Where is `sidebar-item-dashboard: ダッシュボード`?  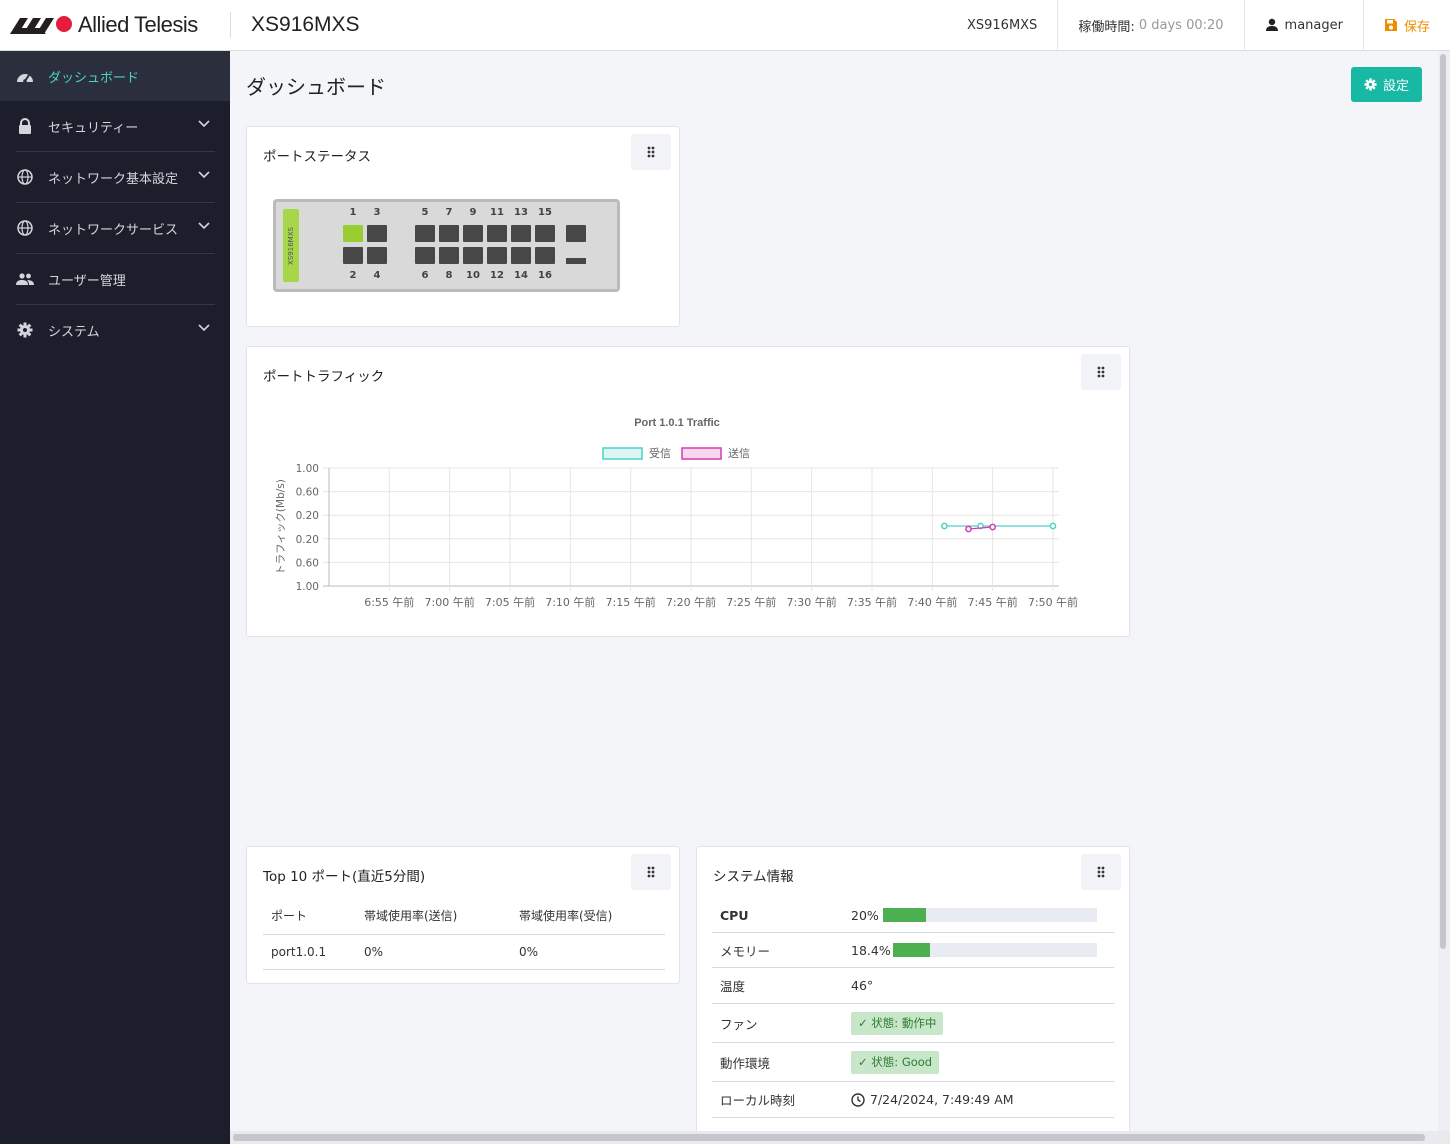
sidebar-item-dashboard: ダッシュボード is located at coordinates (115, 76).